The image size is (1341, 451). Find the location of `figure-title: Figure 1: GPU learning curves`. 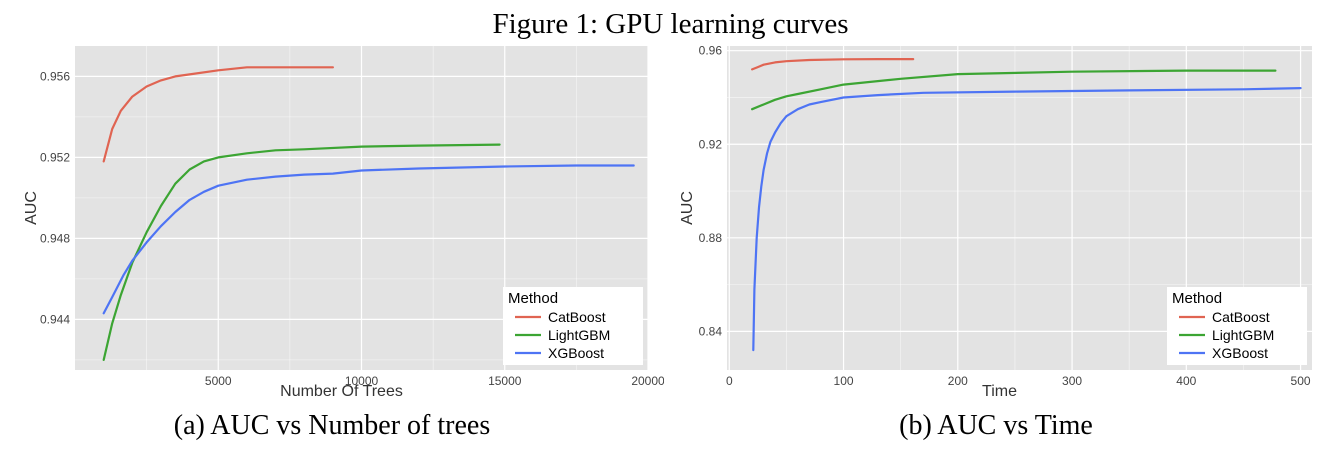

figure-title: Figure 1: GPU learning curves is located at coordinates (670, 24).